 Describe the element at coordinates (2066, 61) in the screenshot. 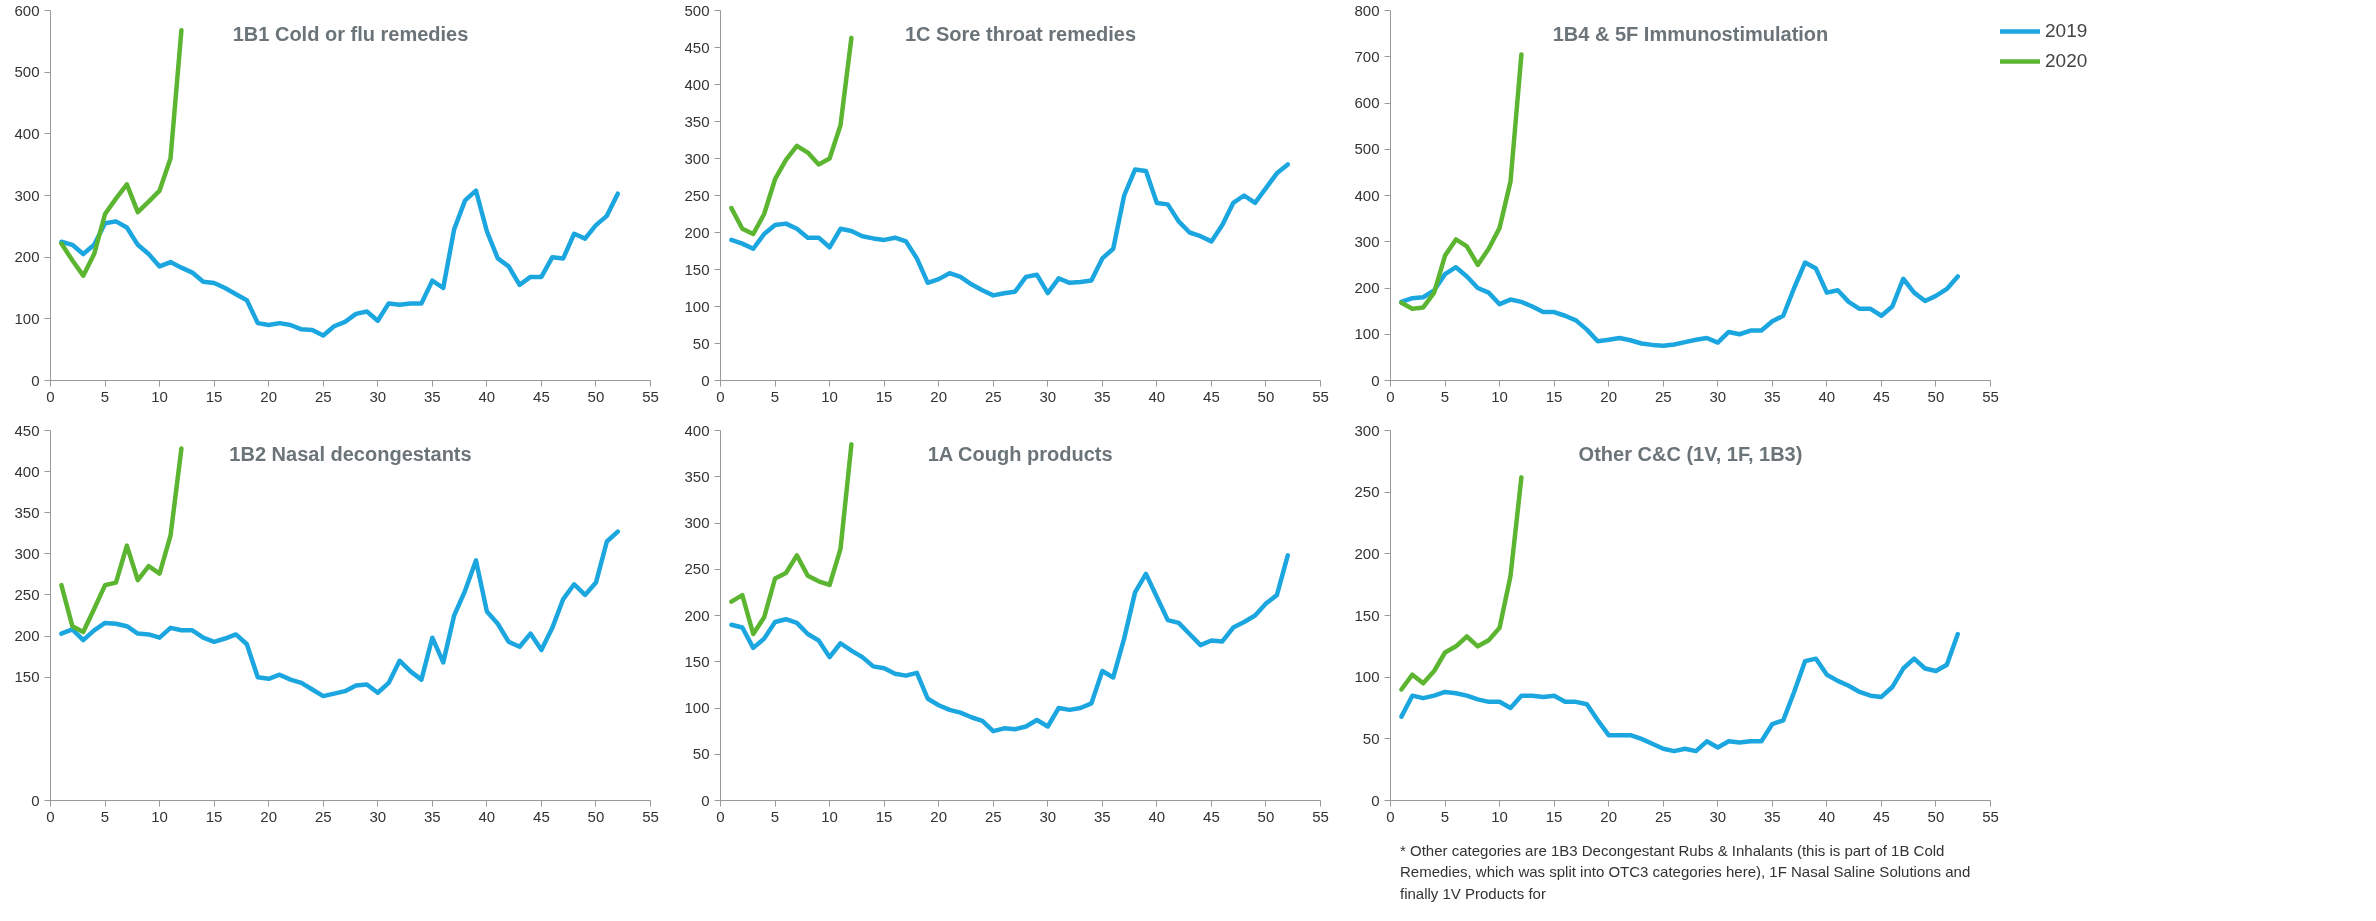

I see `legend-label: 2020` at that location.